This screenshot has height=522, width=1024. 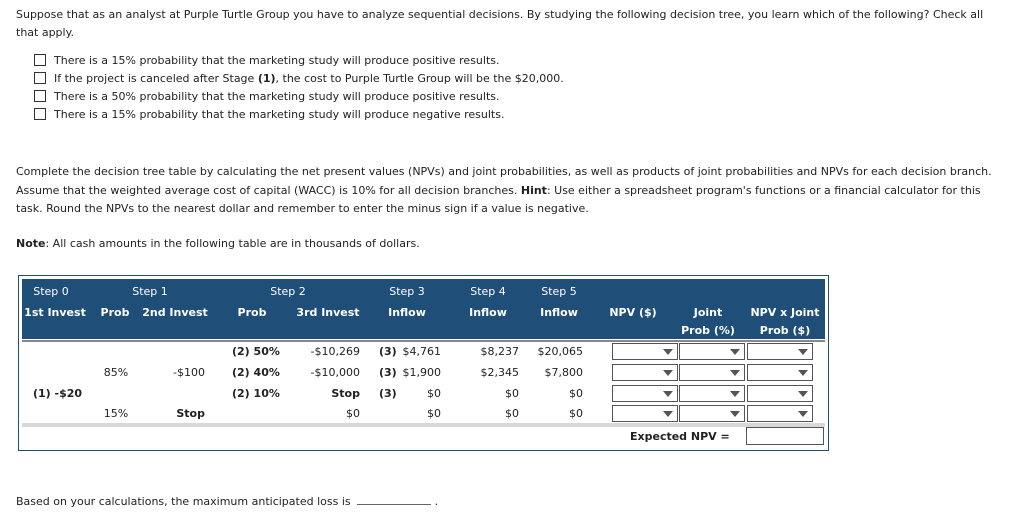 I want to click on row2-invest: -$10,000, so click(x=335, y=372).